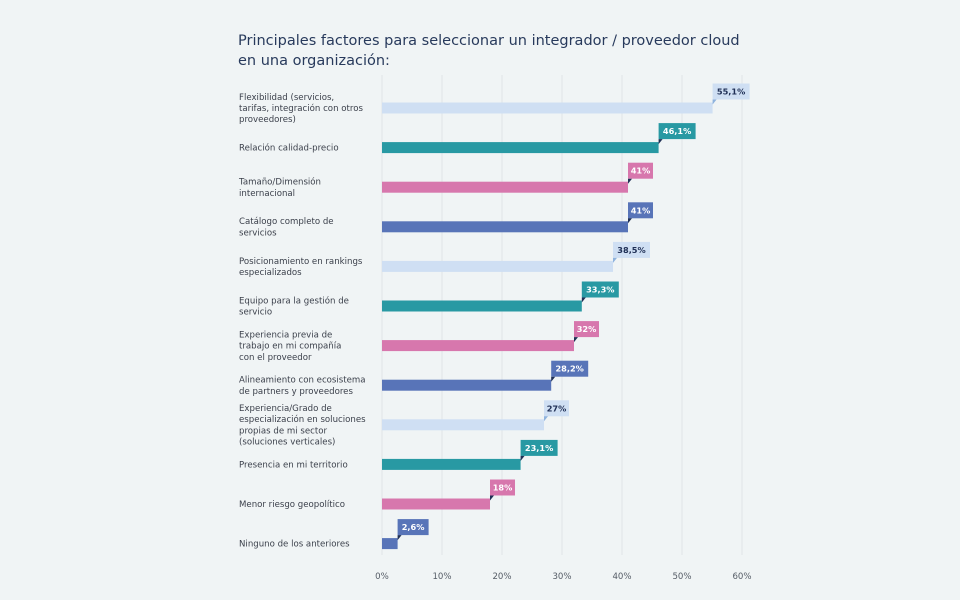  Describe the element at coordinates (296, 392) in the screenshot. I see `category-label-line: de partners y proveedores` at that location.